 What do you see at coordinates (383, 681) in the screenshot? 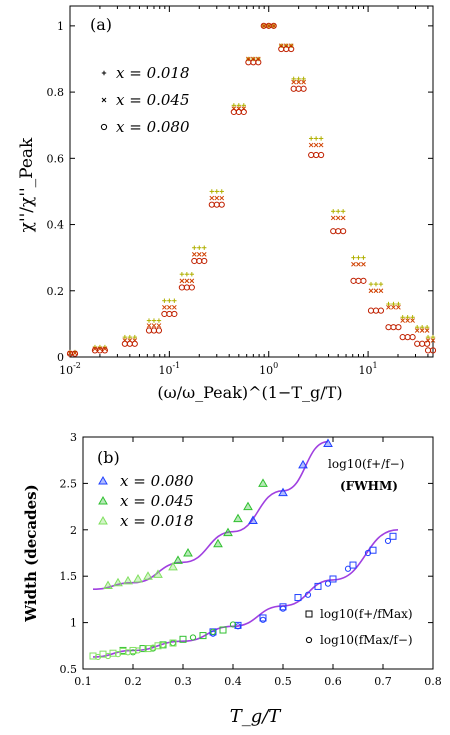
I see `x-tick-label: 0.7` at bounding box center [383, 681].